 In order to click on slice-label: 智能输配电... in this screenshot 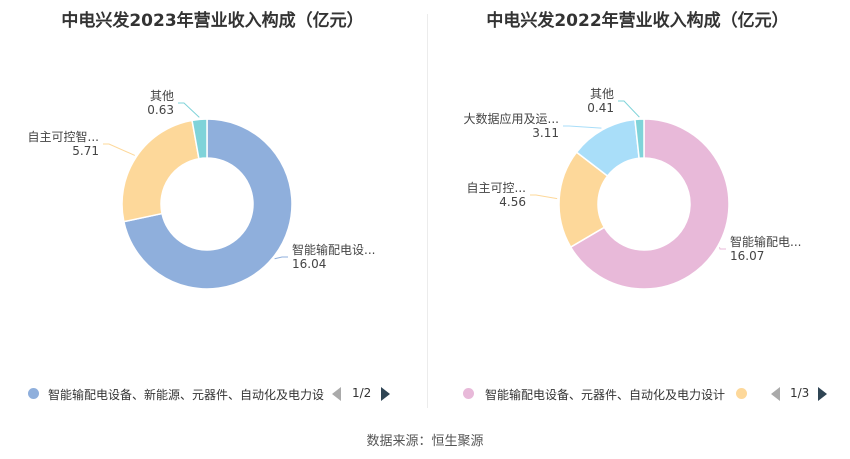, I will do `click(765, 241)`.